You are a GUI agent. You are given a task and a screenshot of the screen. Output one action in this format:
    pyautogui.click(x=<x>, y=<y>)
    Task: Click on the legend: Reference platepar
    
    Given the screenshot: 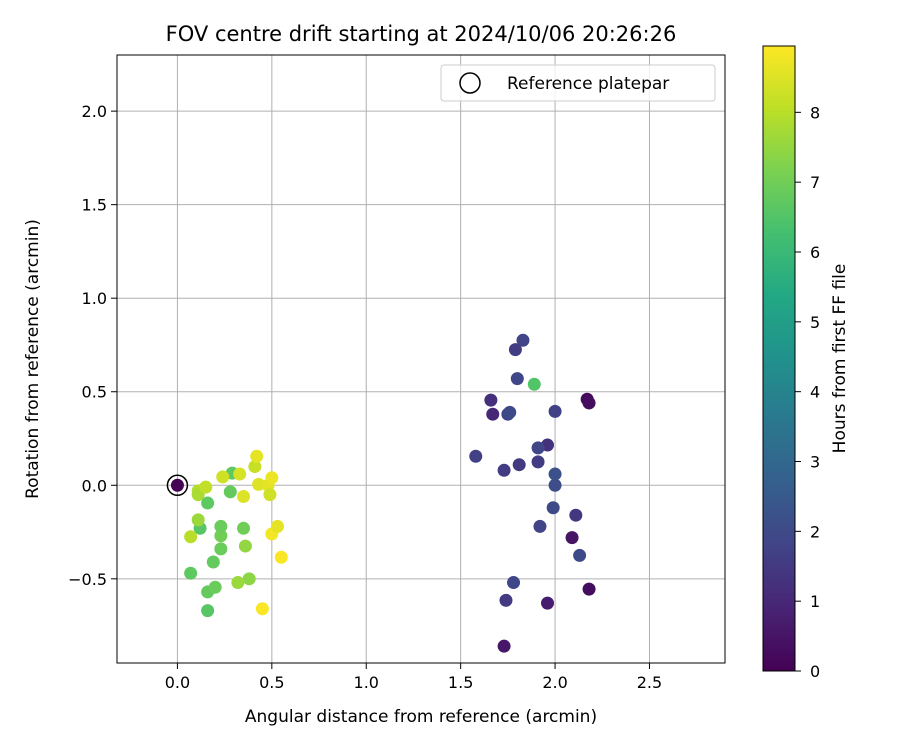 What is the action you would take?
    pyautogui.click(x=578, y=83)
    